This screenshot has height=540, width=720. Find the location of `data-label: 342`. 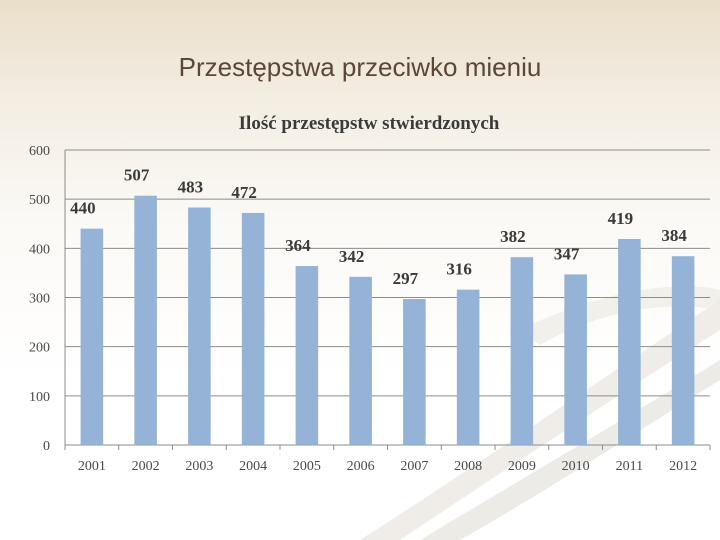

data-label: 342 is located at coordinates (352, 256).